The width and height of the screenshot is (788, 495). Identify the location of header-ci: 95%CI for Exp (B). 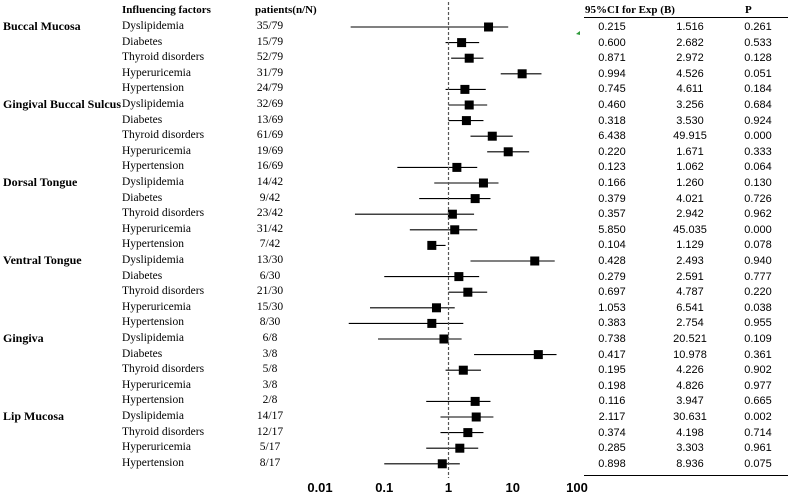
(630, 10).